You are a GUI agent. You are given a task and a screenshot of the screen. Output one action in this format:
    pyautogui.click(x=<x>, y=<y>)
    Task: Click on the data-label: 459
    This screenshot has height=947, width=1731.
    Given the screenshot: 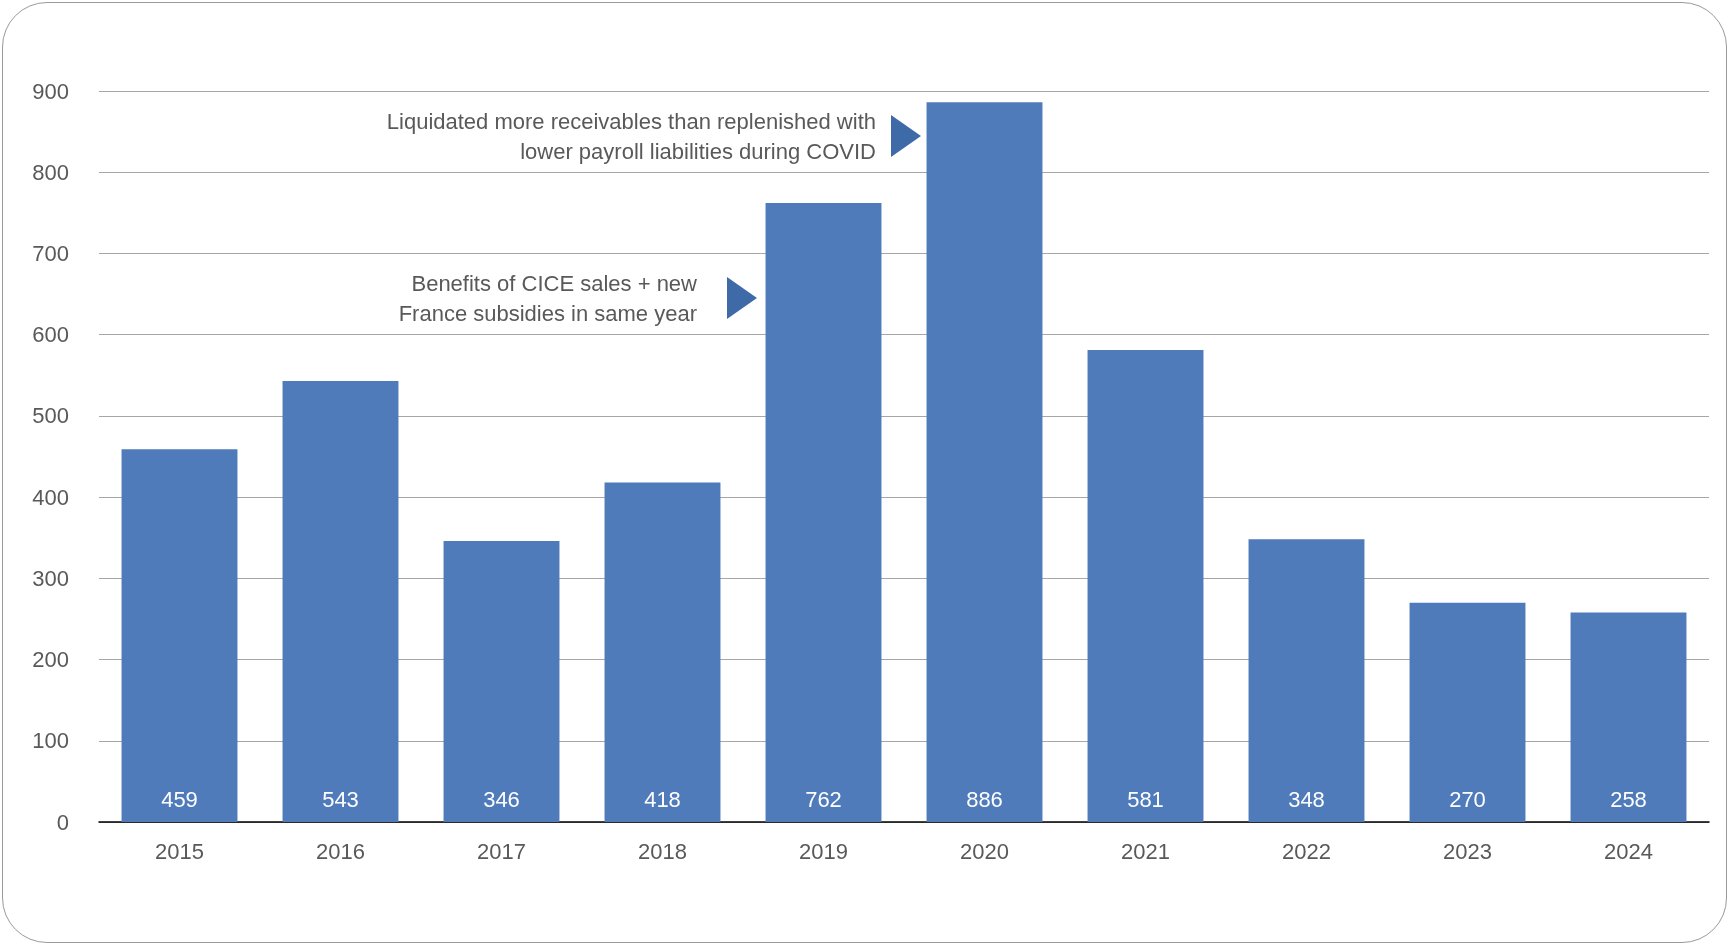 What is the action you would take?
    pyautogui.click(x=179, y=799)
    